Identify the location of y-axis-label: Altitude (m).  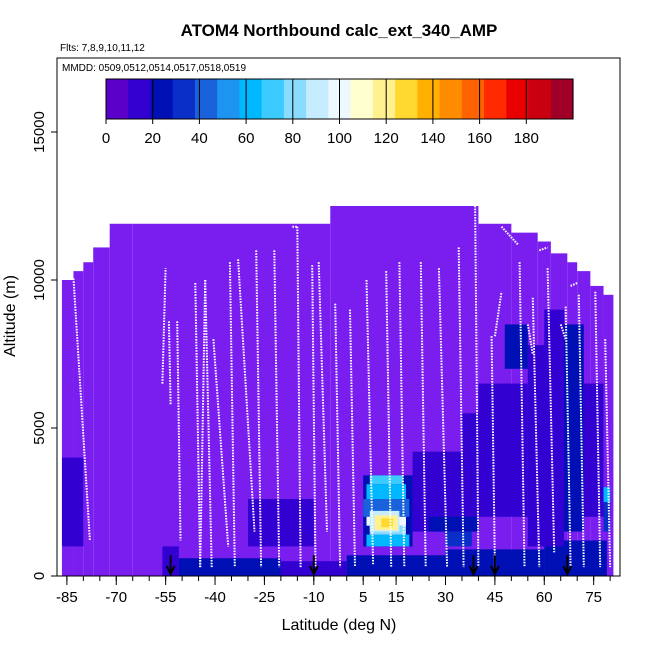
(10, 316).